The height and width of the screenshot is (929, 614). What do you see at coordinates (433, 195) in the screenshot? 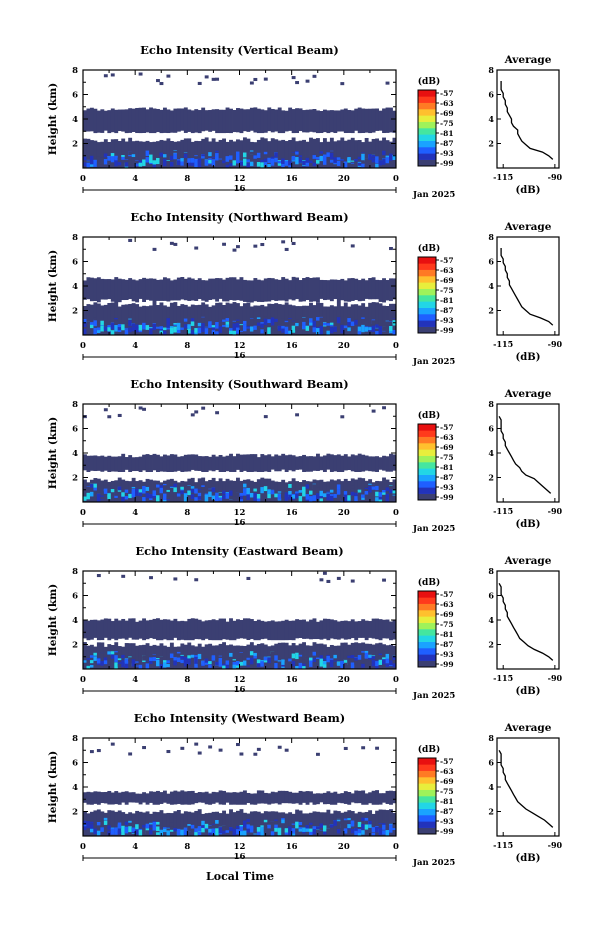
I see `date-label: Jan 2025` at bounding box center [433, 195].